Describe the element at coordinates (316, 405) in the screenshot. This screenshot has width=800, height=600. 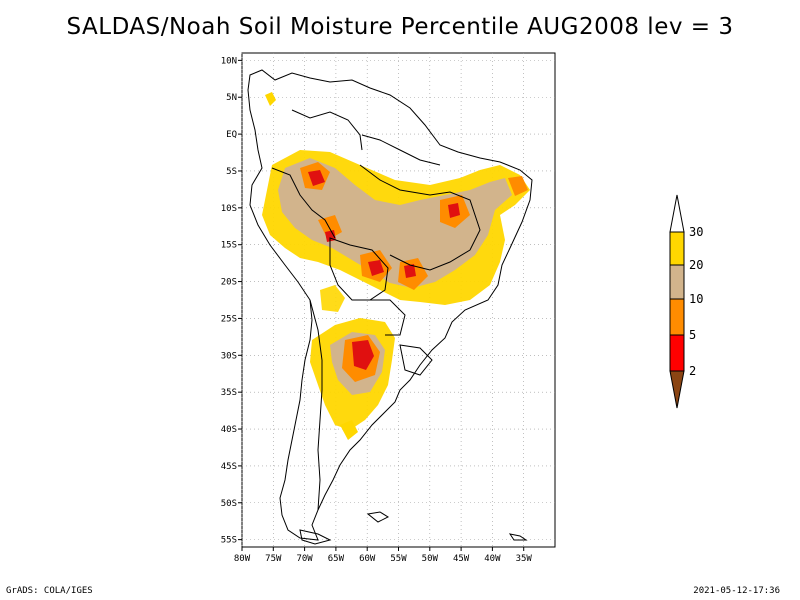
I see `border-chile-argentina` at that location.